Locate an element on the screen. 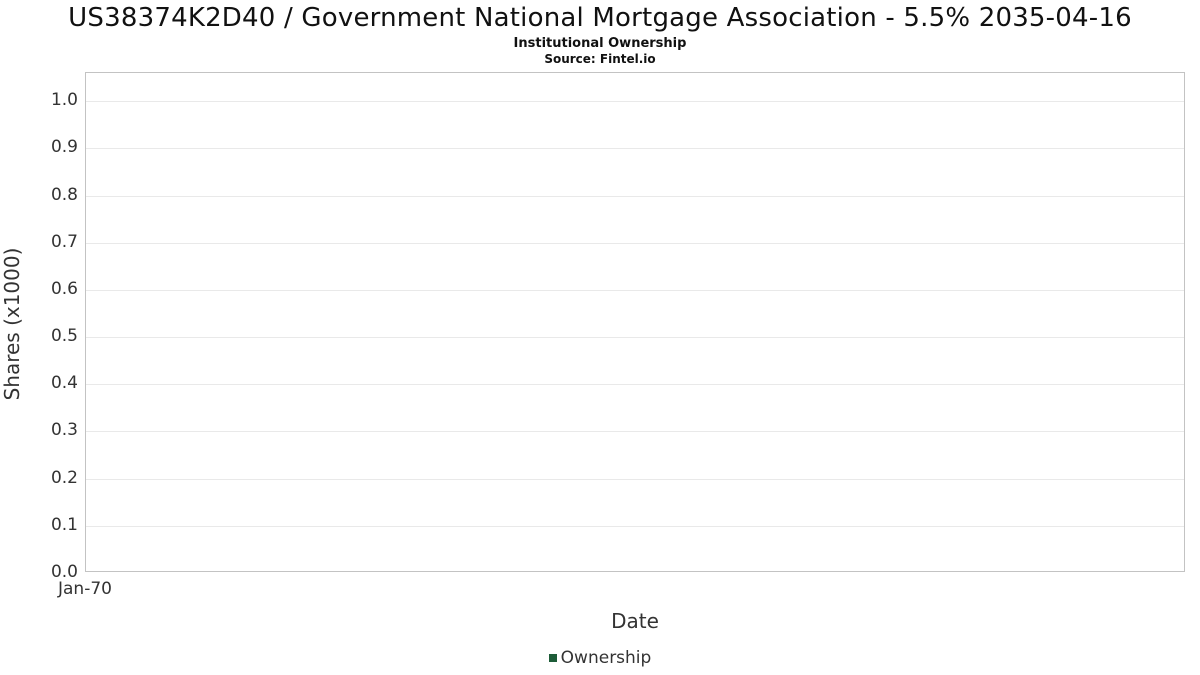  legend-item-ownership: Ownership is located at coordinates (600, 658).